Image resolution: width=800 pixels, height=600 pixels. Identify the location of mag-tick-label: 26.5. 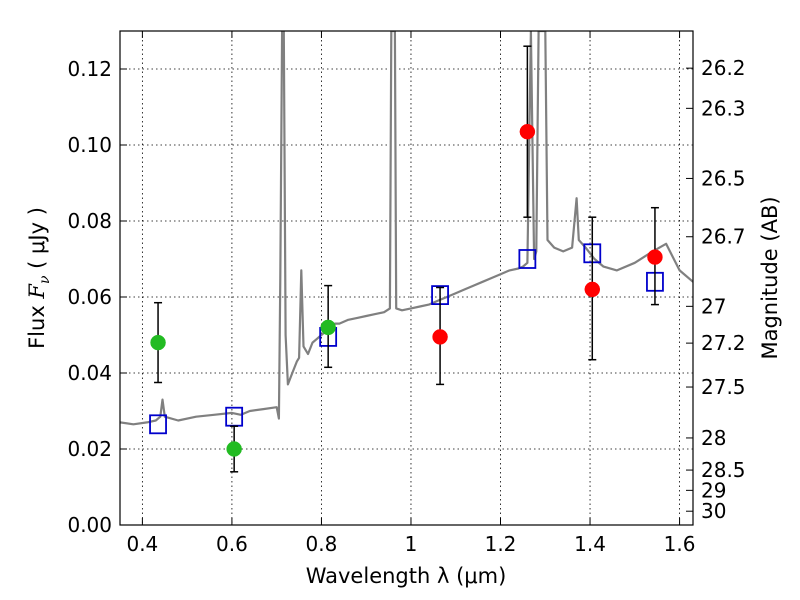
(723, 178).